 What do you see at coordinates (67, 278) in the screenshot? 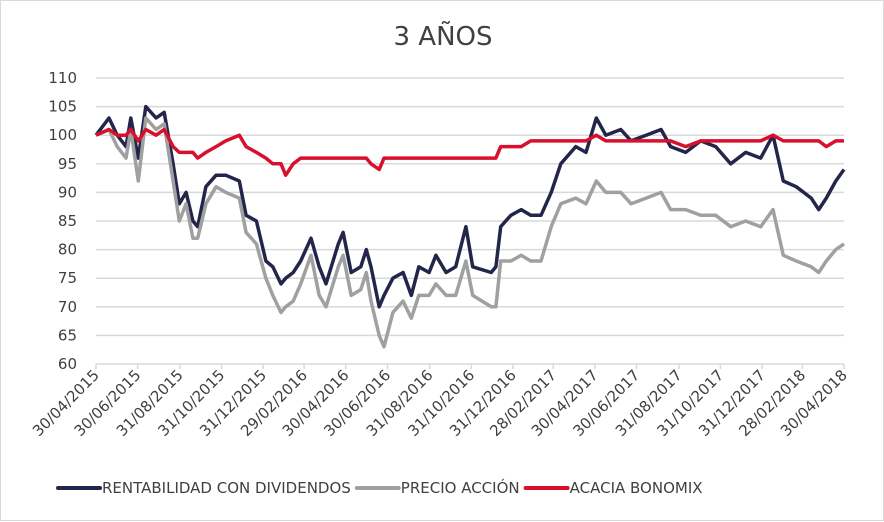
I see `y-tick-label: 75` at bounding box center [67, 278].